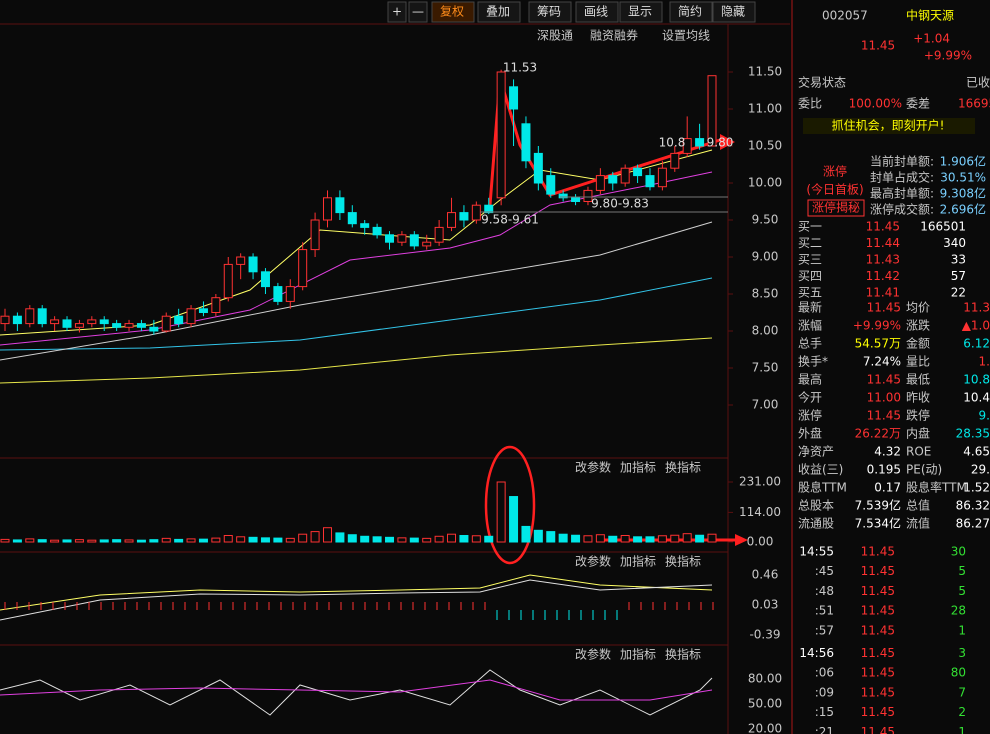 This screenshot has height=734, width=990. What do you see at coordinates (510, 220) in the screenshot?
I see `price-note: 9.58-9.61` at bounding box center [510, 220].